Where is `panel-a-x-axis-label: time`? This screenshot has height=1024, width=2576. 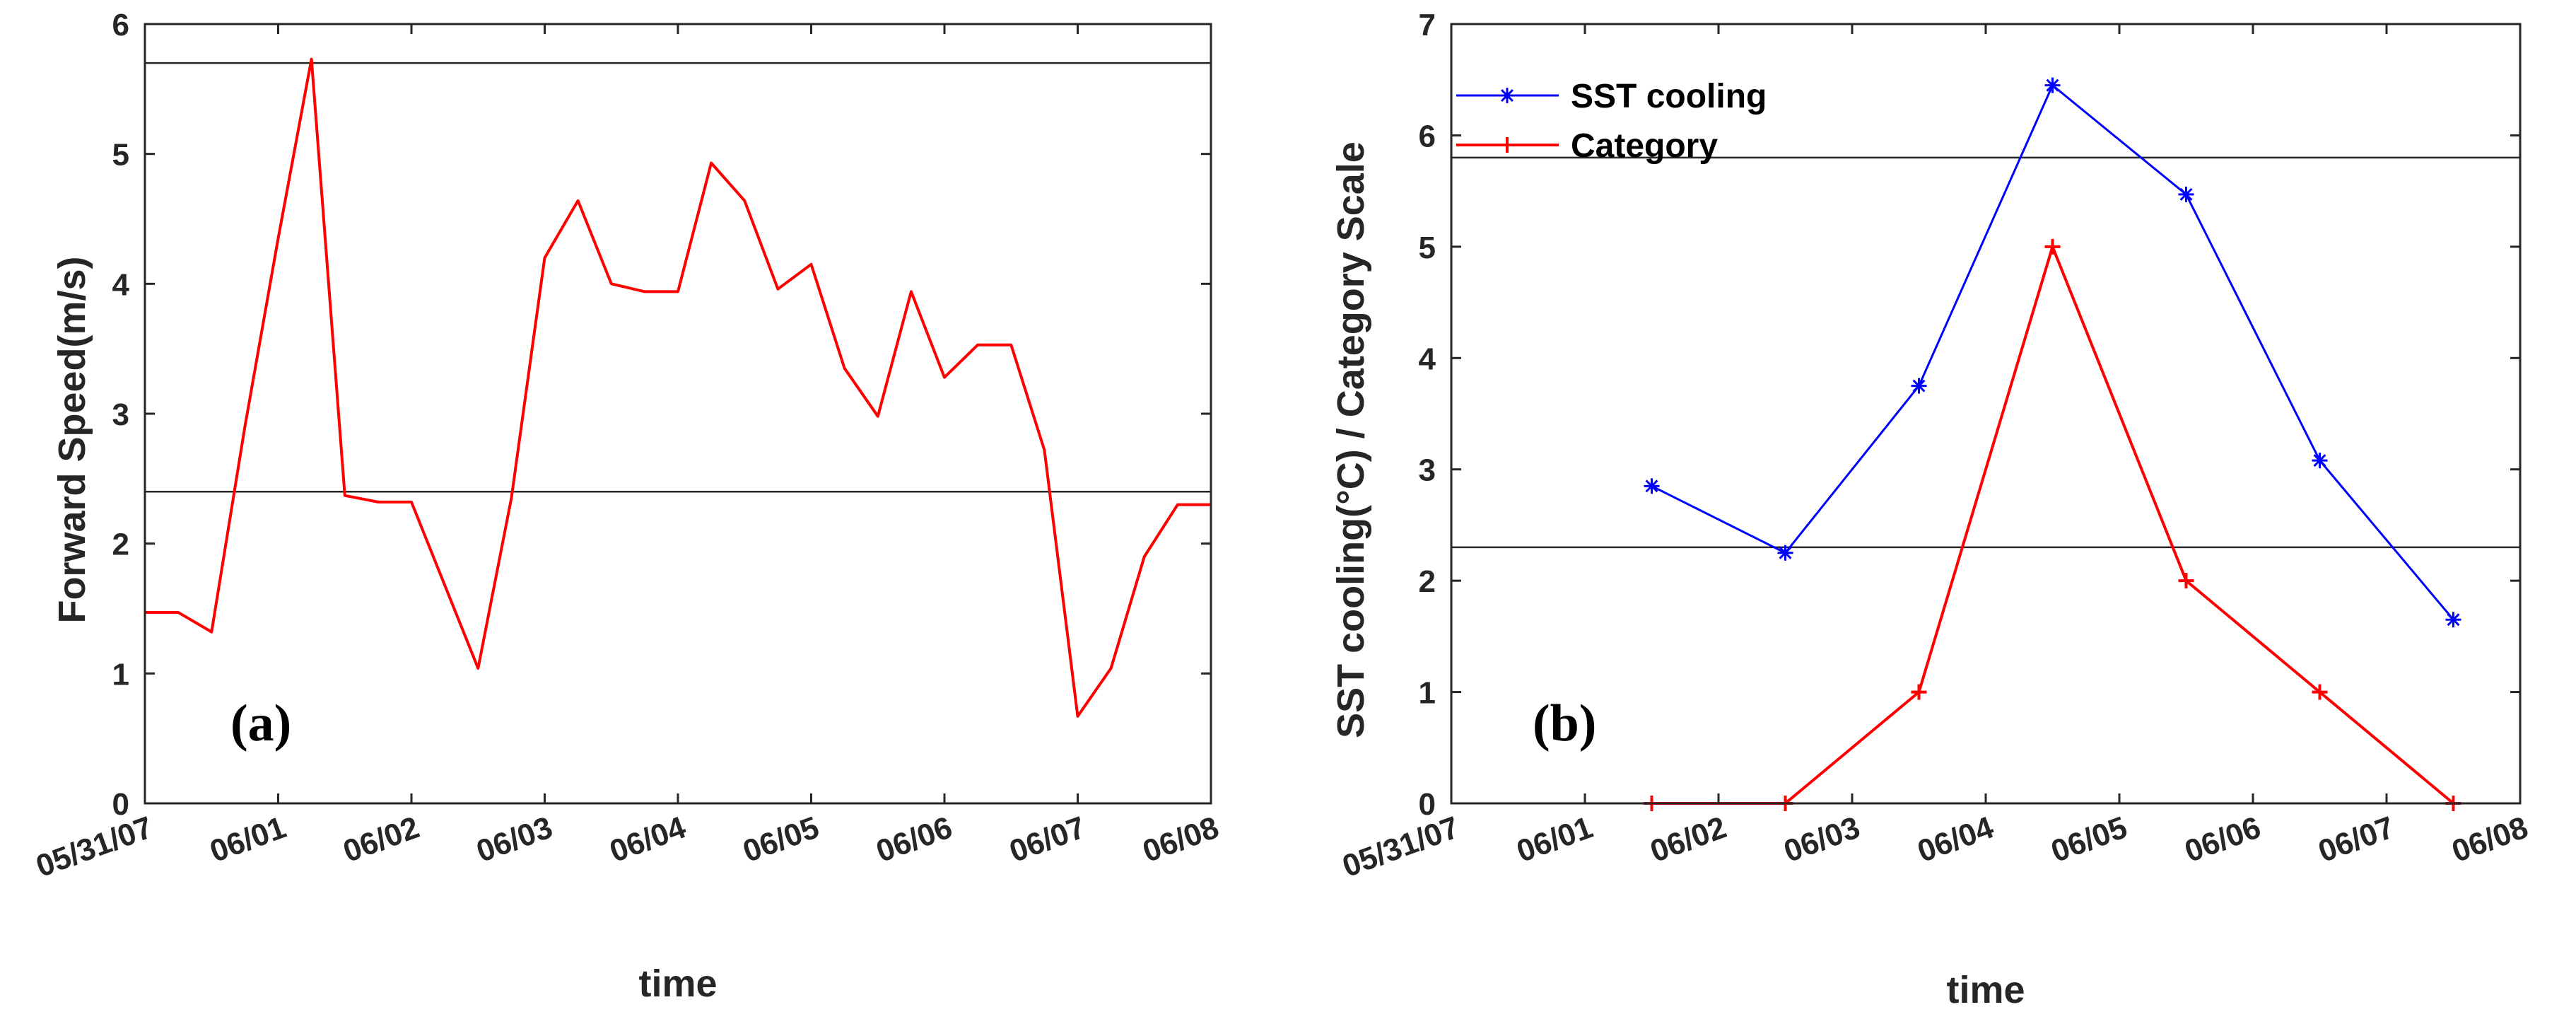
panel-a-x-axis-label: time is located at coordinates (678, 983).